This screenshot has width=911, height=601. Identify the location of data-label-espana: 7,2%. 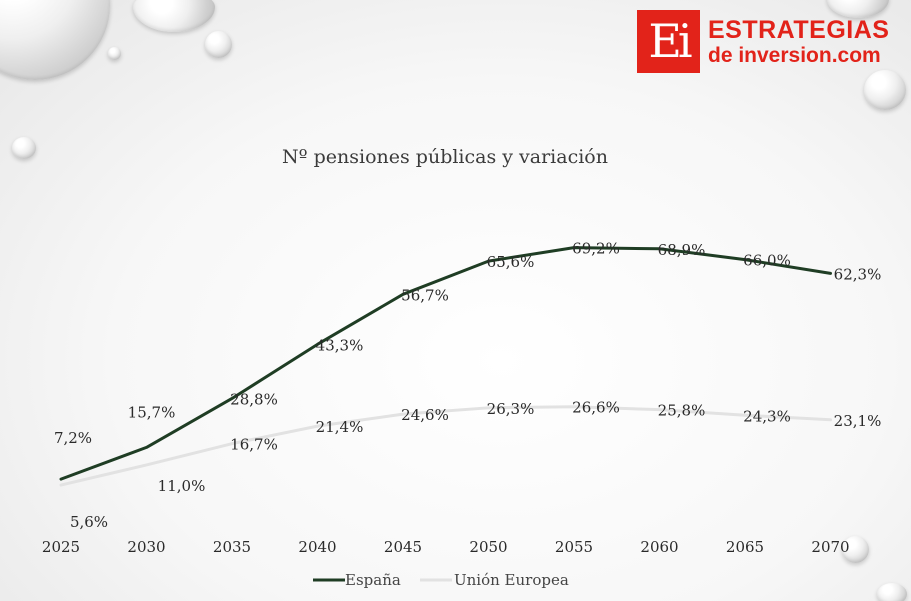
(73, 438).